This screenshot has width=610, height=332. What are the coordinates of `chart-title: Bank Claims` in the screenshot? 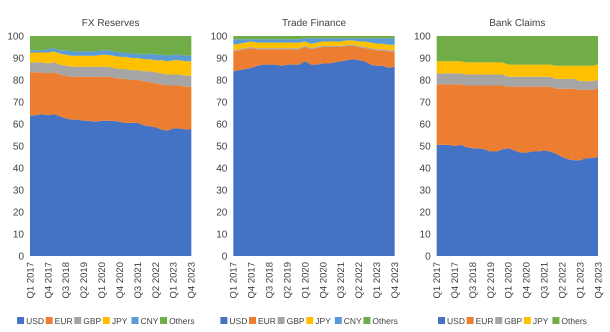 It's located at (517, 23).